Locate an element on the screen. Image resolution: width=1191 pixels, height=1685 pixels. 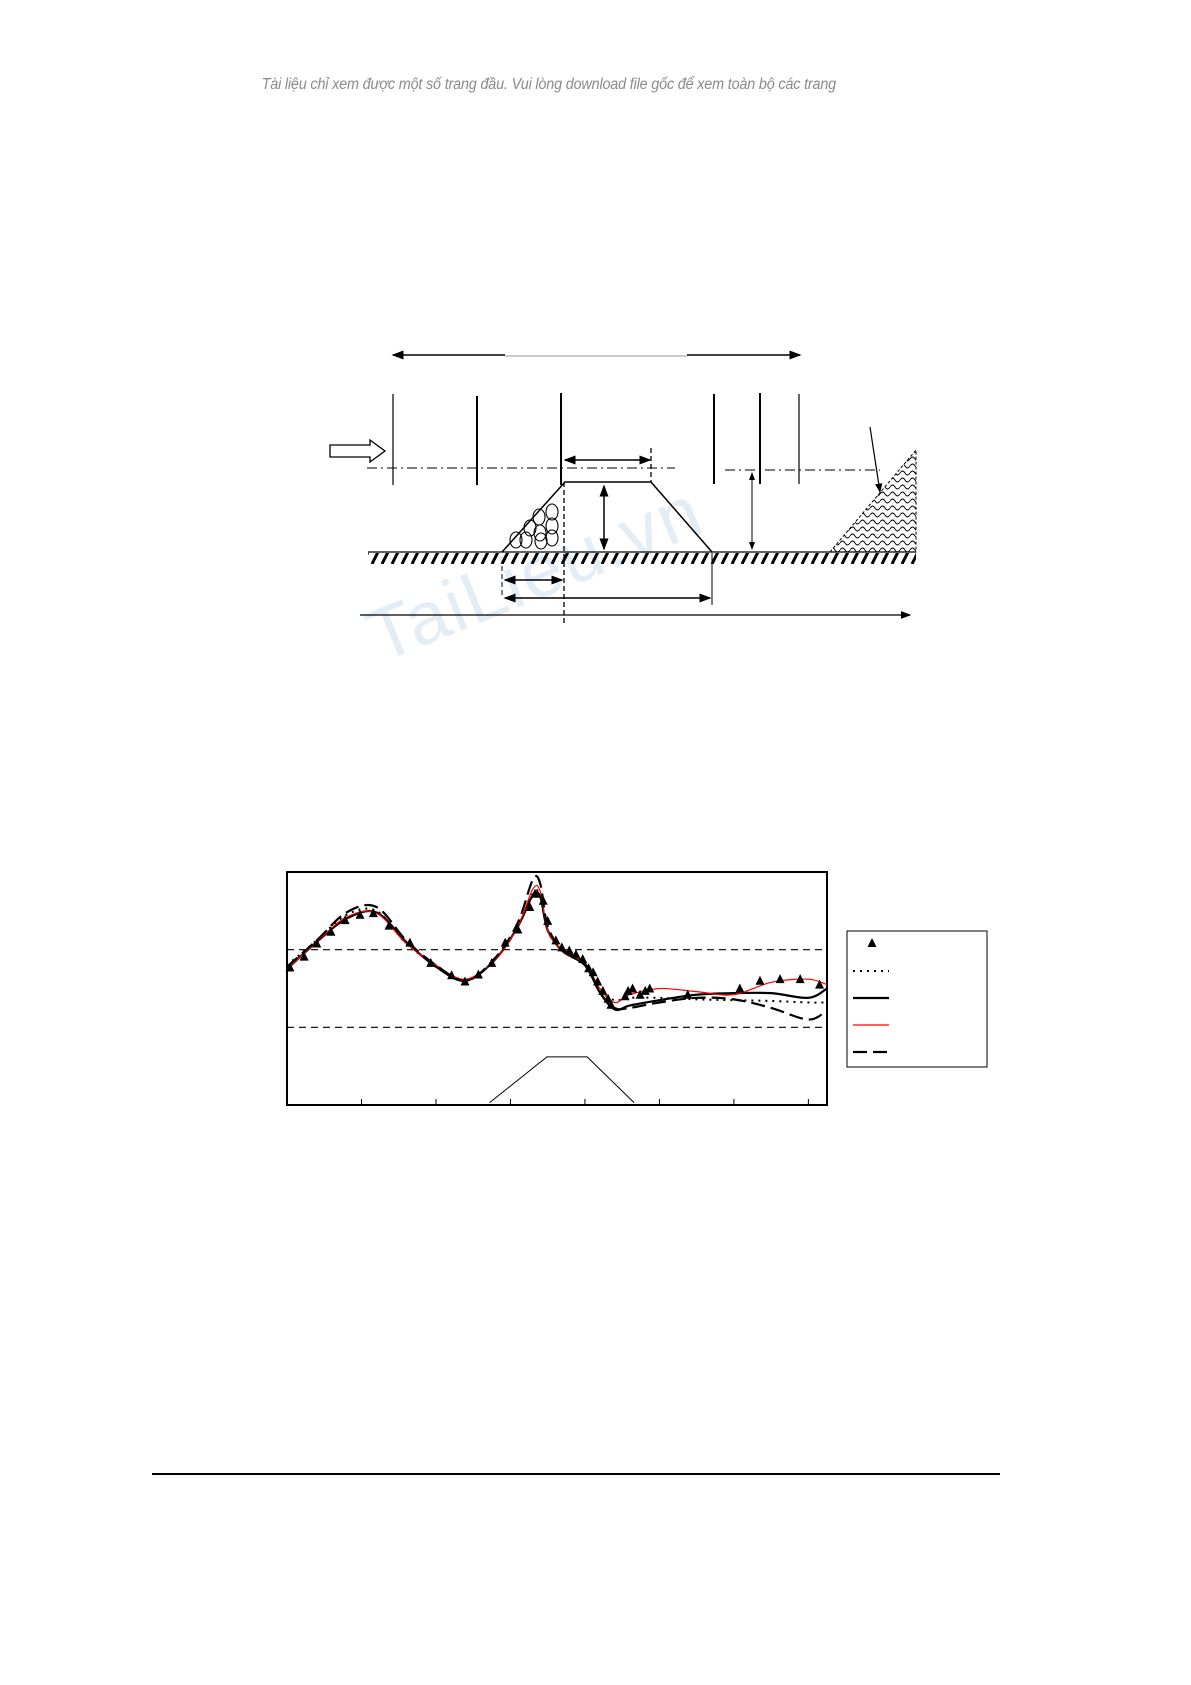
still-water-level is located at coordinates (623, 469).